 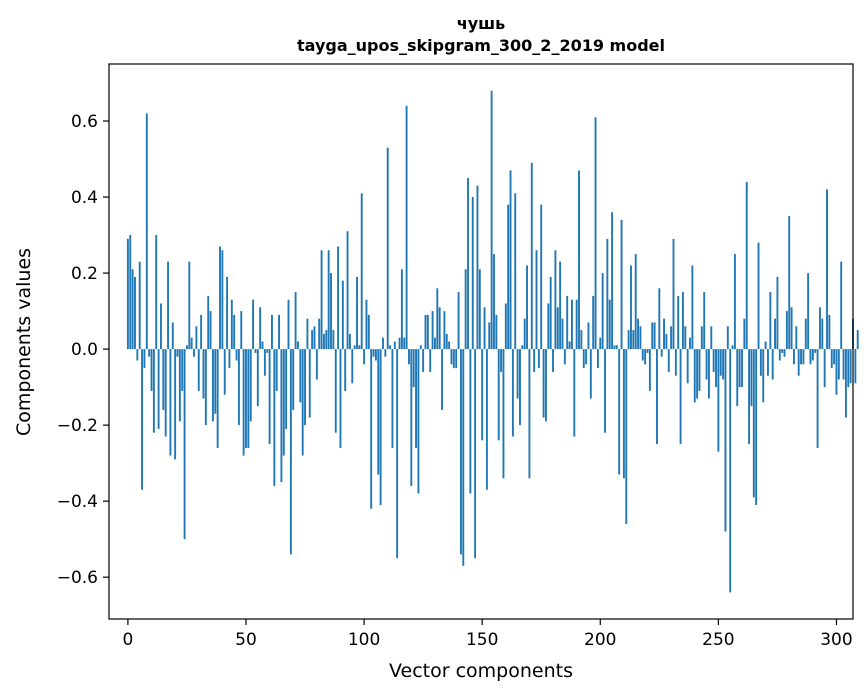 What do you see at coordinates (718, 640) in the screenshot?
I see `x-tick-label: 250` at bounding box center [718, 640].